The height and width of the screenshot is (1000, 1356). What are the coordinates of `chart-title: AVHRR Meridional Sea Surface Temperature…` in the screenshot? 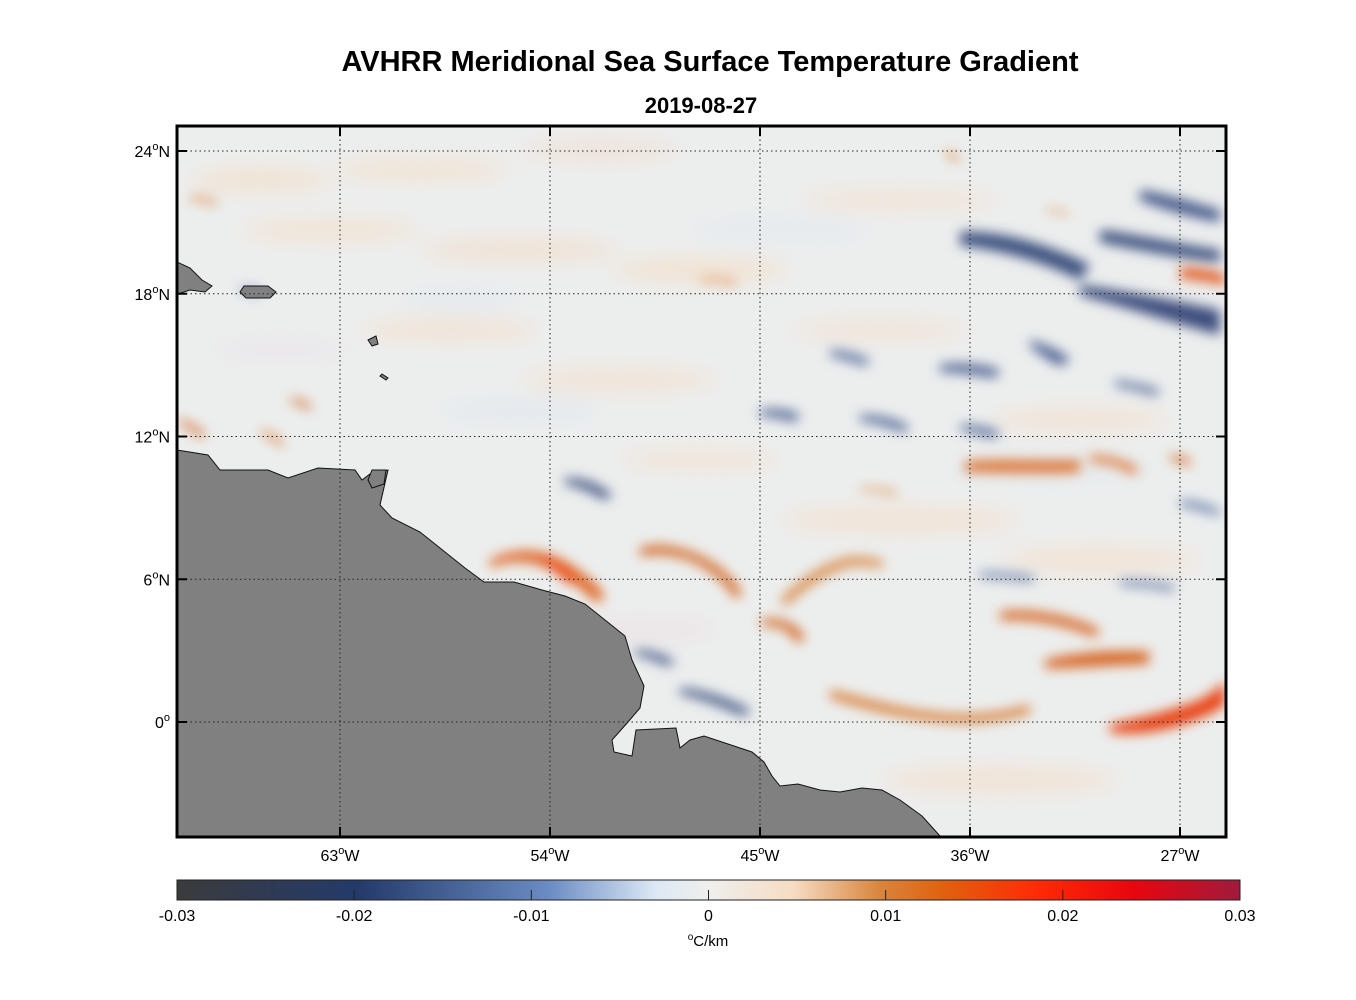 It's located at (710, 62).